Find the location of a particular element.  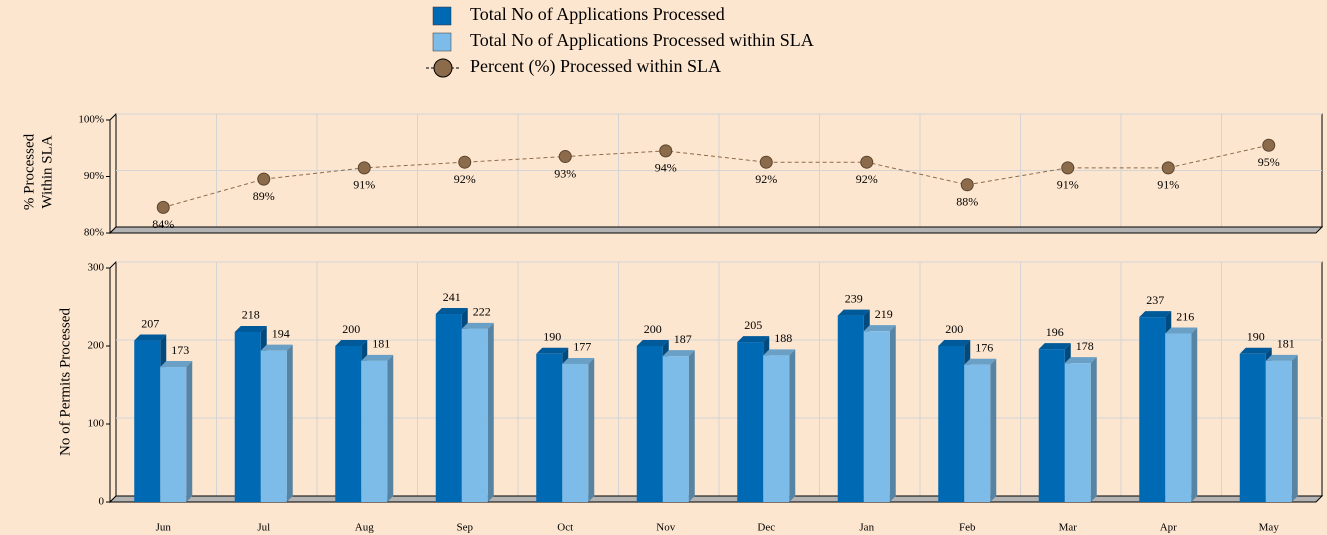

data-label: 207 is located at coordinates (150, 323).